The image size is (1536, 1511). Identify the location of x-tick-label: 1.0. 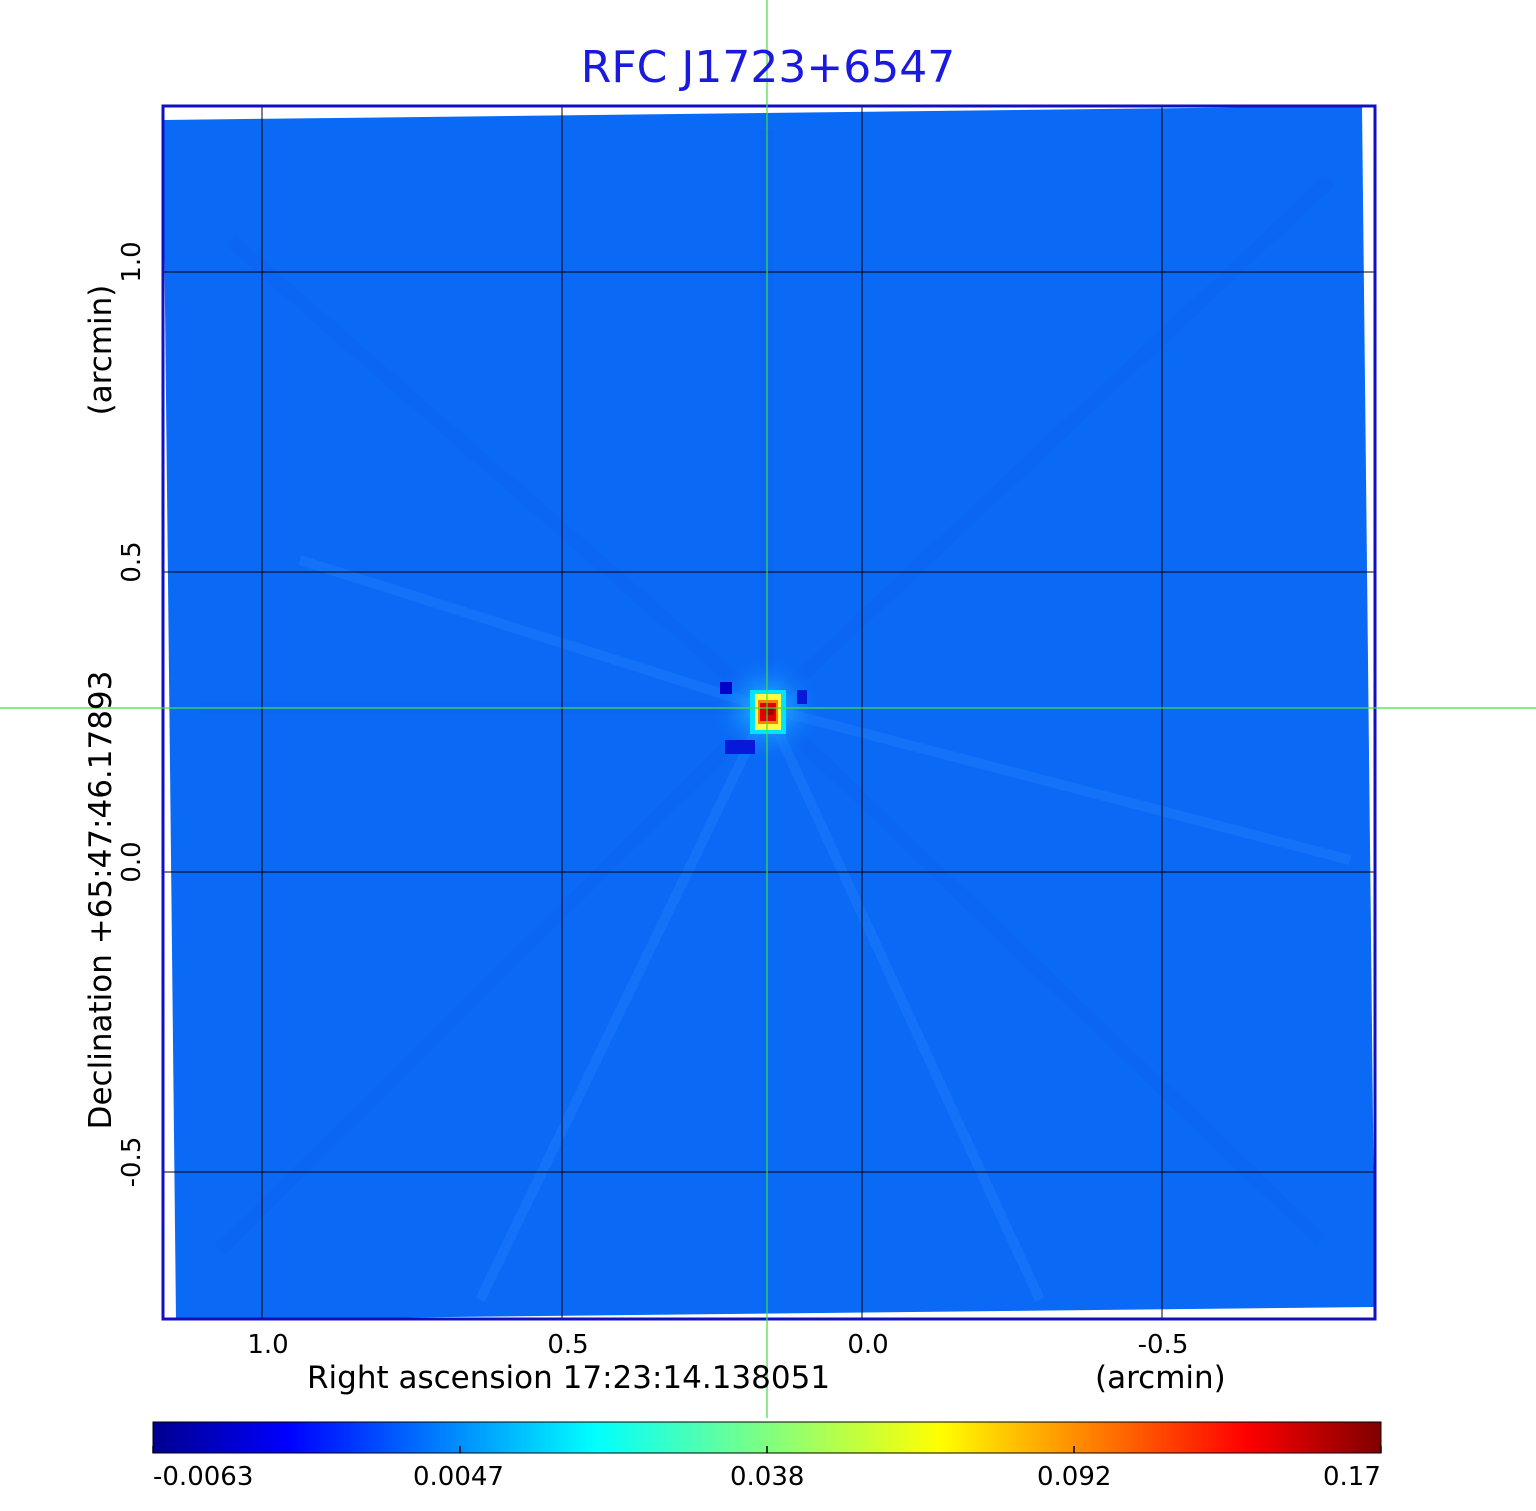
(268, 1345).